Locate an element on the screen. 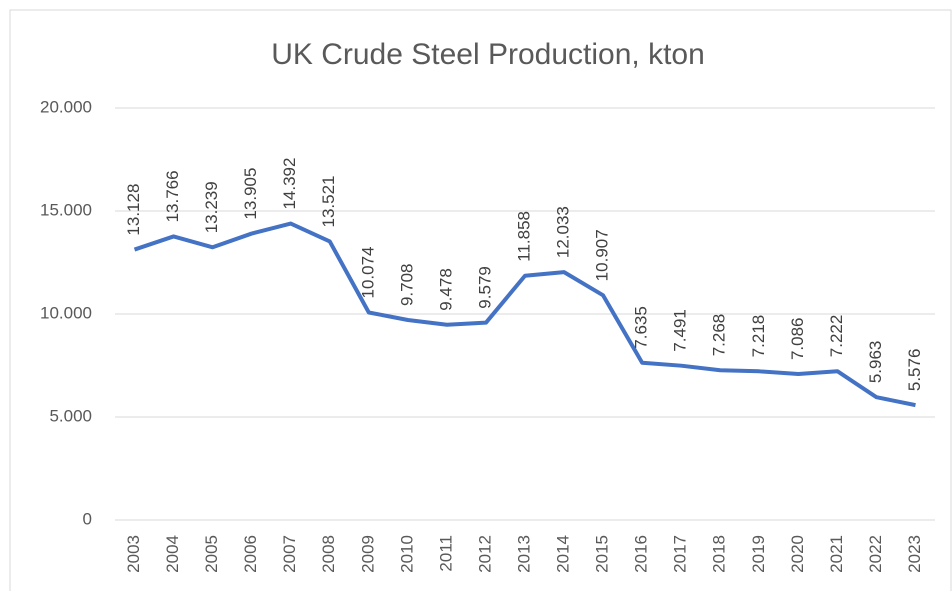 This screenshot has width=952, height=591. data-label: 13.239 is located at coordinates (211, 207).